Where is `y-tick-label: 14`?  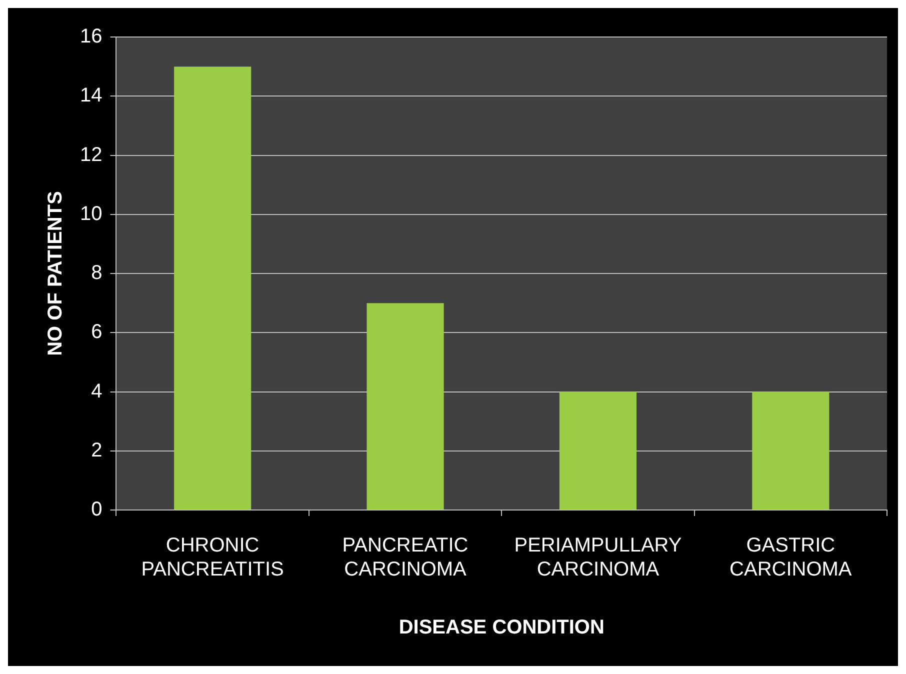 y-tick-label: 14 is located at coordinates (91, 95).